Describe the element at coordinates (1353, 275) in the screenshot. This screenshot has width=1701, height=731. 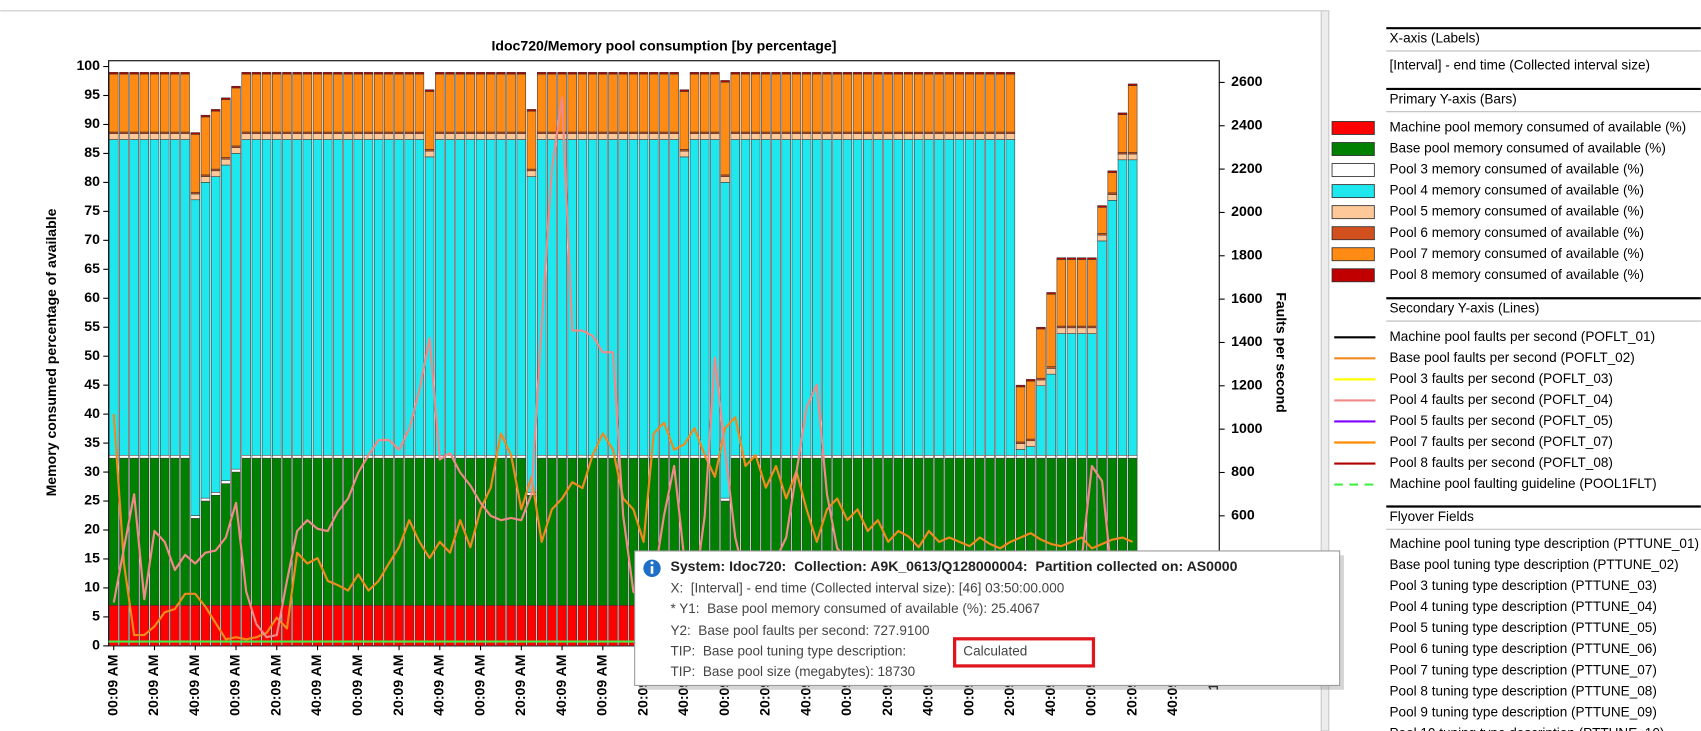
I see `legend-swatch` at that location.